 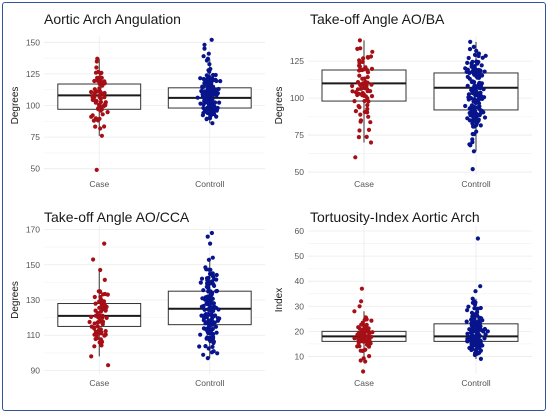 What do you see at coordinates (33, 74) in the screenshot?
I see `y-tick-label: 125` at bounding box center [33, 74].